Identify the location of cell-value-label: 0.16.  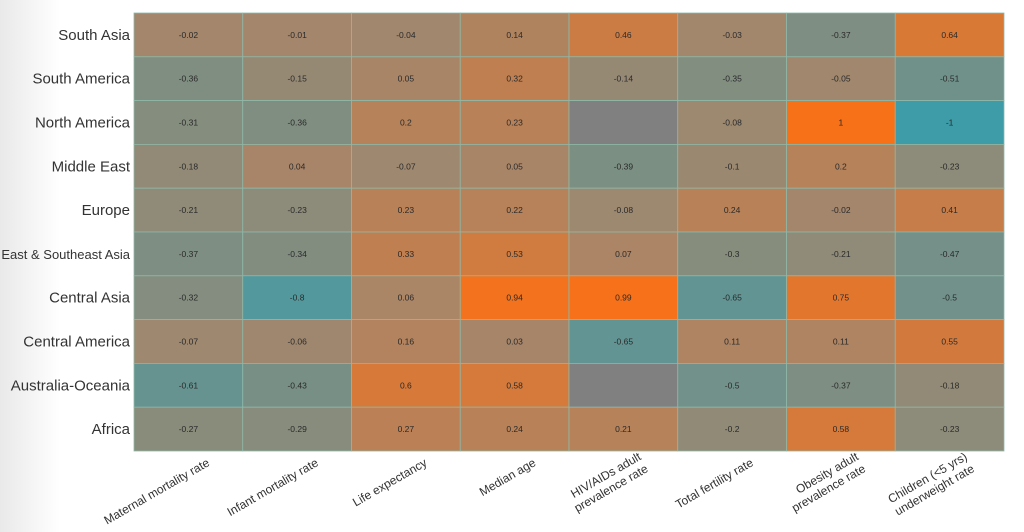
(406, 342).